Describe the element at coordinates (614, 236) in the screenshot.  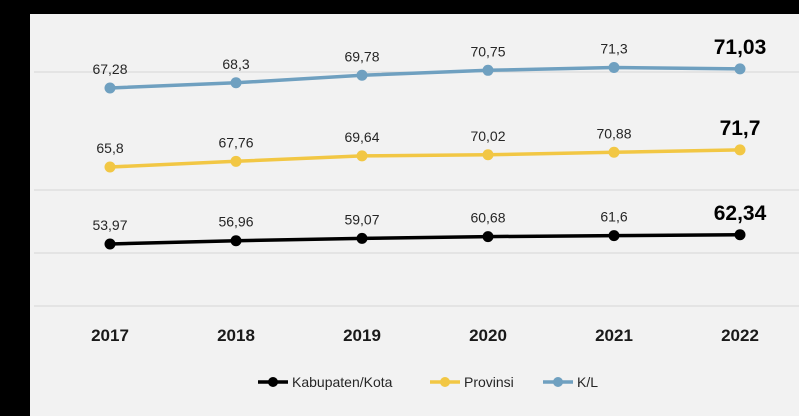
I see `data-point-kabupaten-kota-2021` at that location.